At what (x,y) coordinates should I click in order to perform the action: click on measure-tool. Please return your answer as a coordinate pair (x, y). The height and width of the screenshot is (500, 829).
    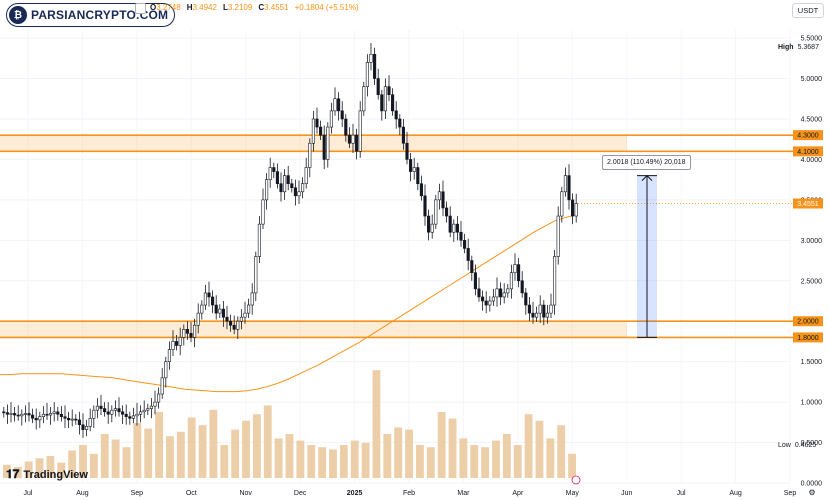
    Looking at the image, I should click on (647, 256).